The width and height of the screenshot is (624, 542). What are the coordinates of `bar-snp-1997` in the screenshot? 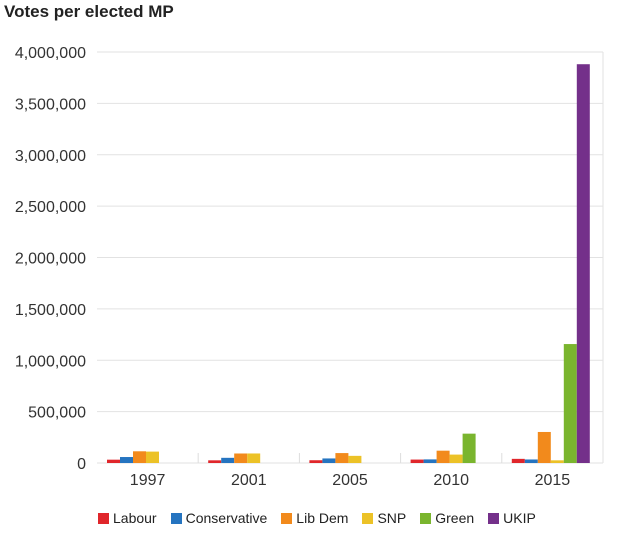 It's located at (152, 457).